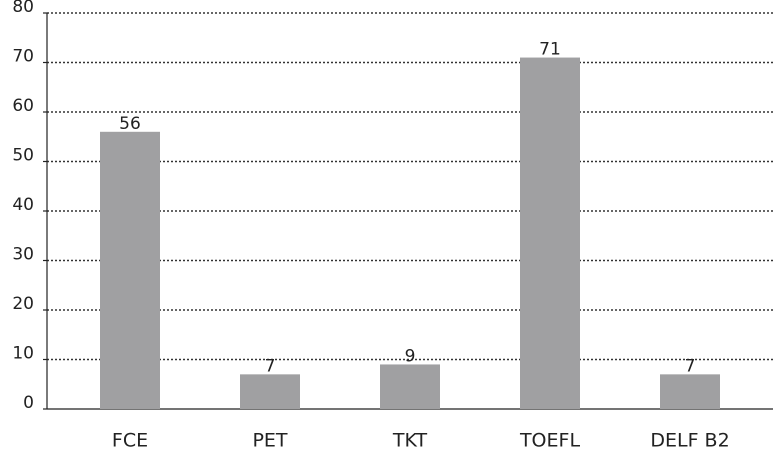 This screenshot has height=453, width=773. Describe the element at coordinates (689, 441) in the screenshot. I see `x-tick-label: DELF B2` at that location.